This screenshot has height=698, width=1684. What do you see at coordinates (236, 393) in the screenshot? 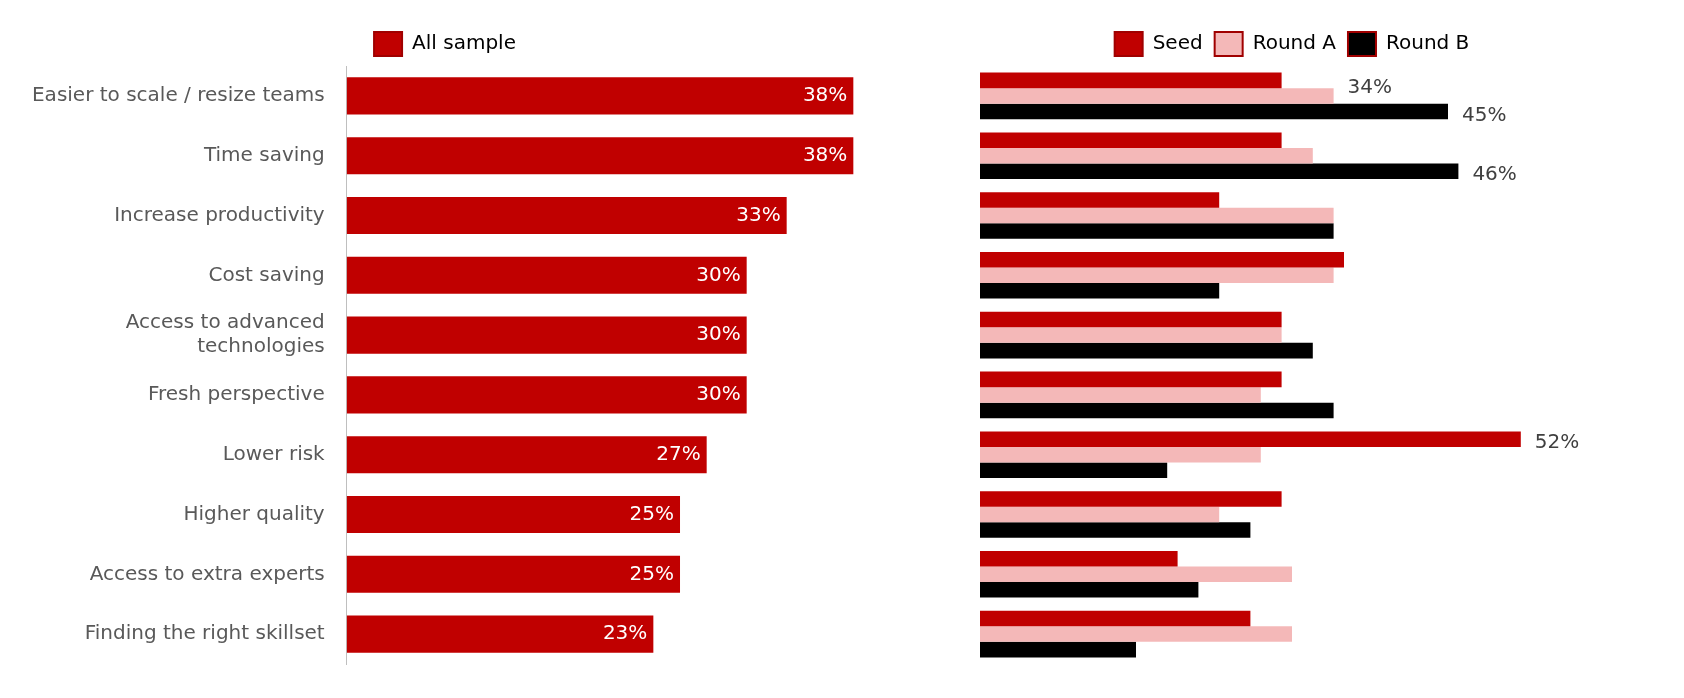
I see `y-tick-label: Fresh perspective` at bounding box center [236, 393].